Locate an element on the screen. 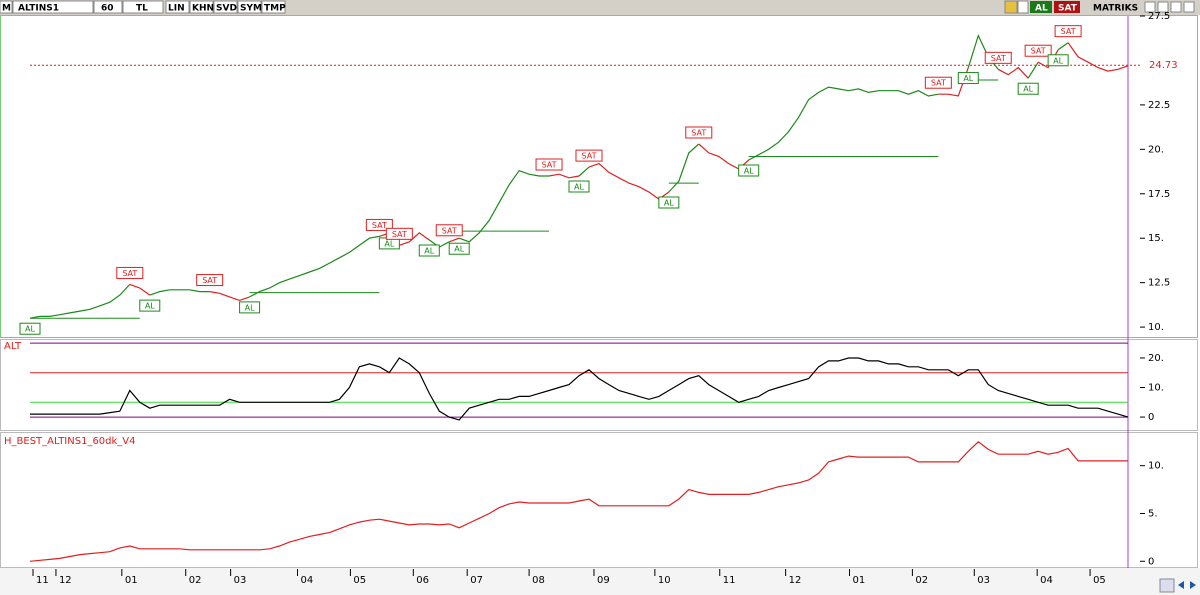  x-tick-label: 02 is located at coordinates (921, 580).